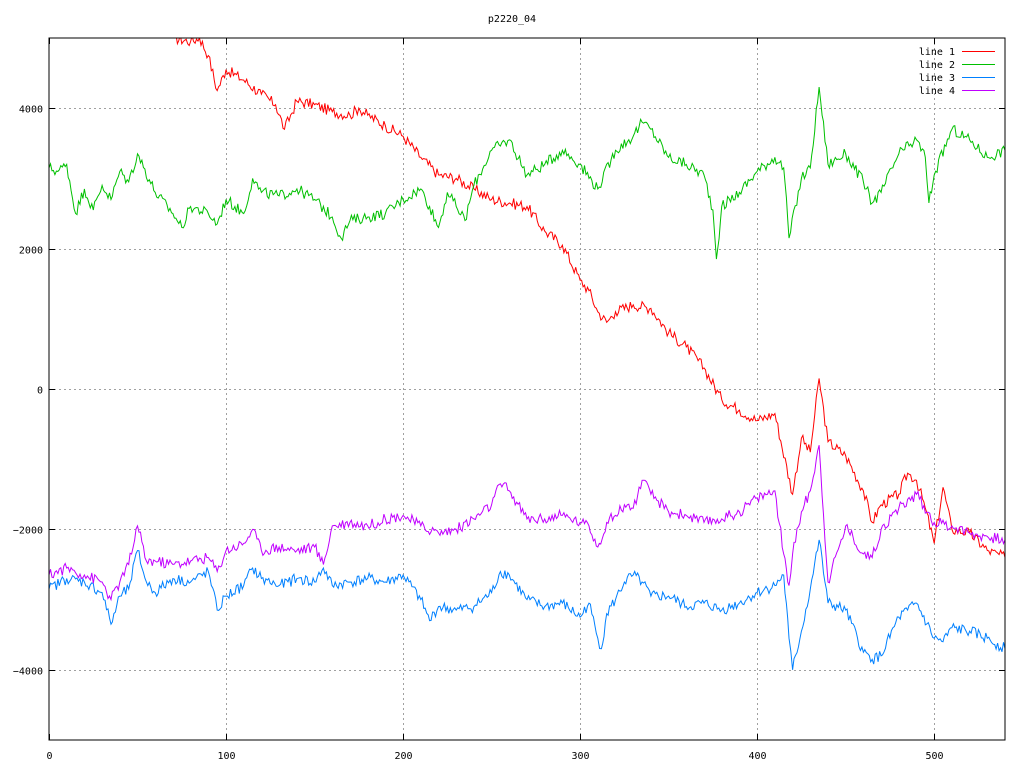 This screenshot has width=1024, height=768. What do you see at coordinates (937, 65) in the screenshot?
I see `legend-label: line 2` at bounding box center [937, 65].